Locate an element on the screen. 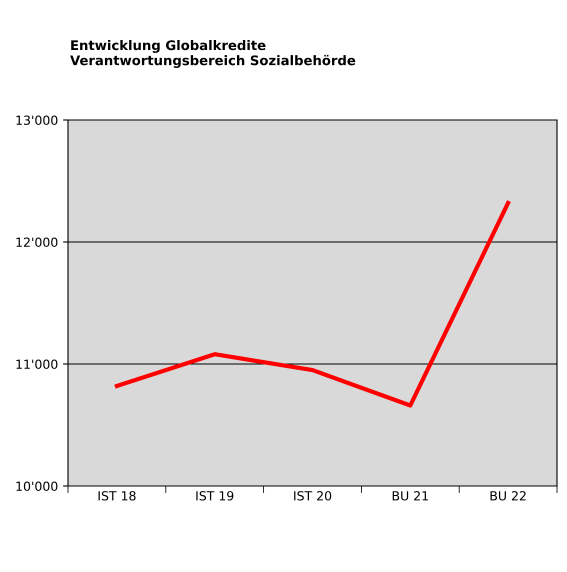 The height and width of the screenshot is (572, 567). x-tick-label: IST 20 is located at coordinates (313, 496).